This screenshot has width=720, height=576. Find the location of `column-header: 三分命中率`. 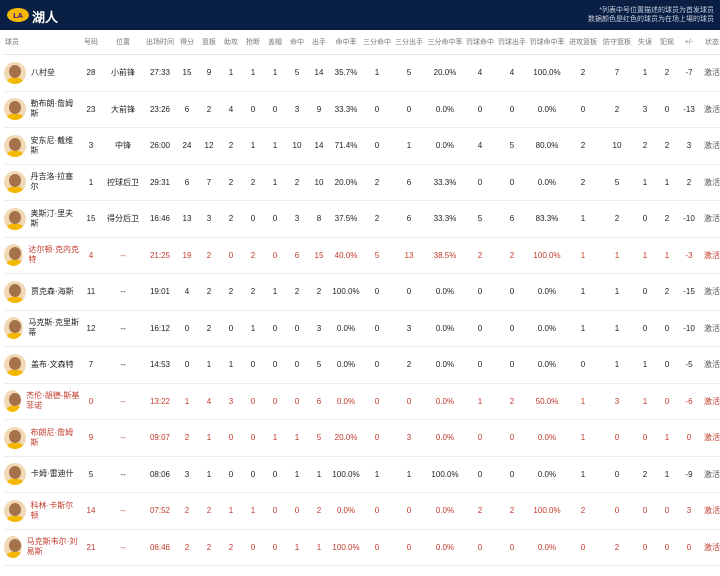

column-header: 三分命中率 is located at coordinates (445, 42).